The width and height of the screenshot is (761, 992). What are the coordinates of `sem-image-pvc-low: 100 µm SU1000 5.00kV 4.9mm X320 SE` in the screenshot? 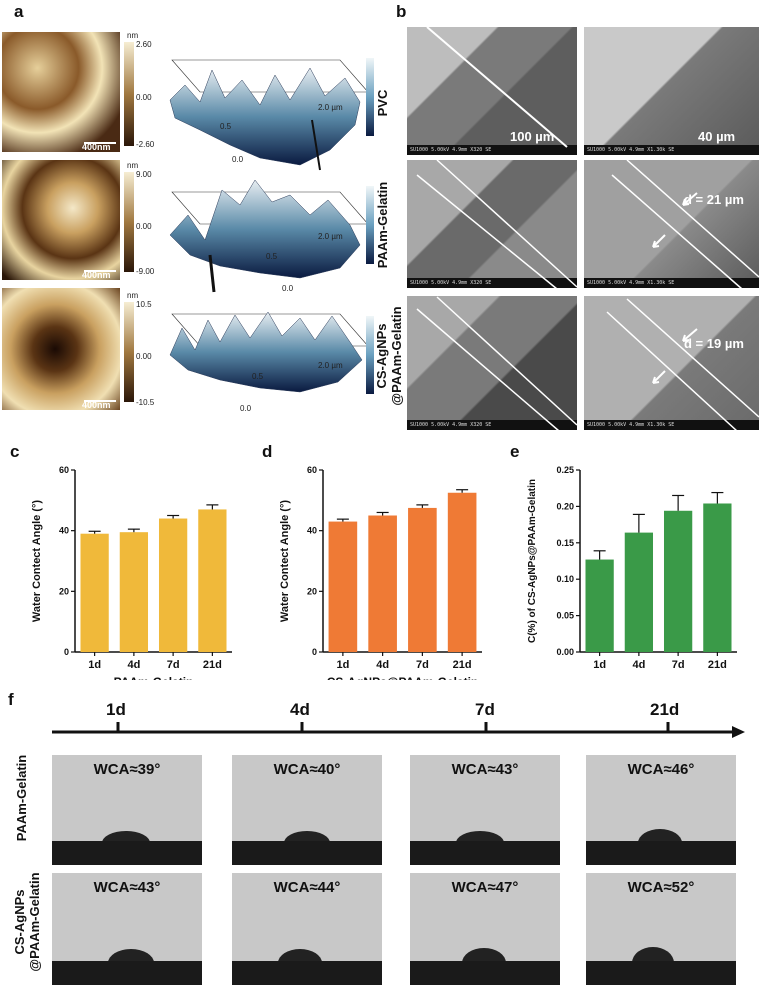 It's located at (492, 91).